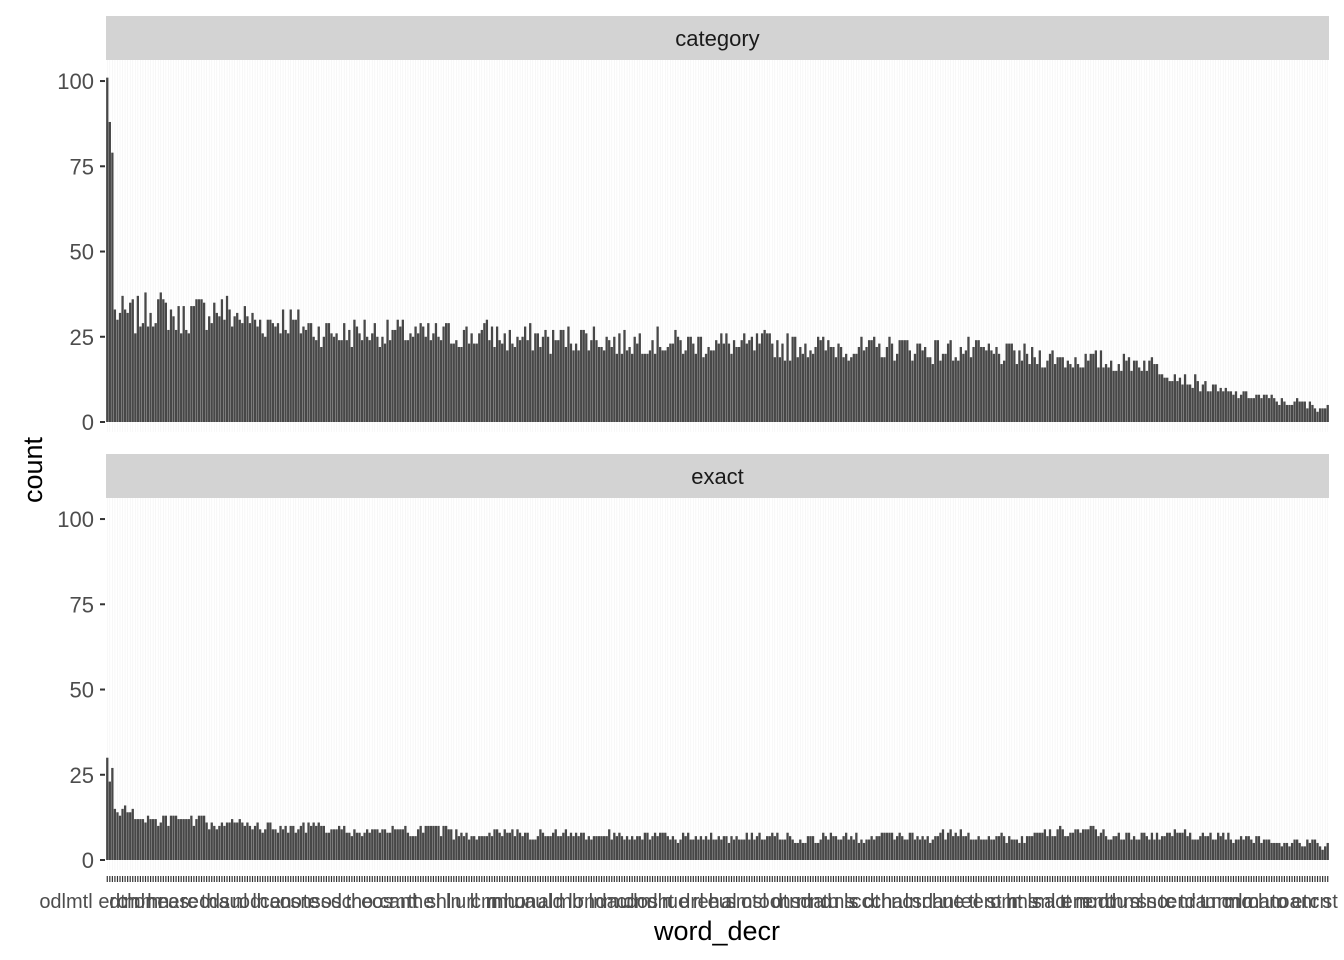 The width and height of the screenshot is (1344, 960). I want to click on y-tick-label: 25, so click(82, 775).